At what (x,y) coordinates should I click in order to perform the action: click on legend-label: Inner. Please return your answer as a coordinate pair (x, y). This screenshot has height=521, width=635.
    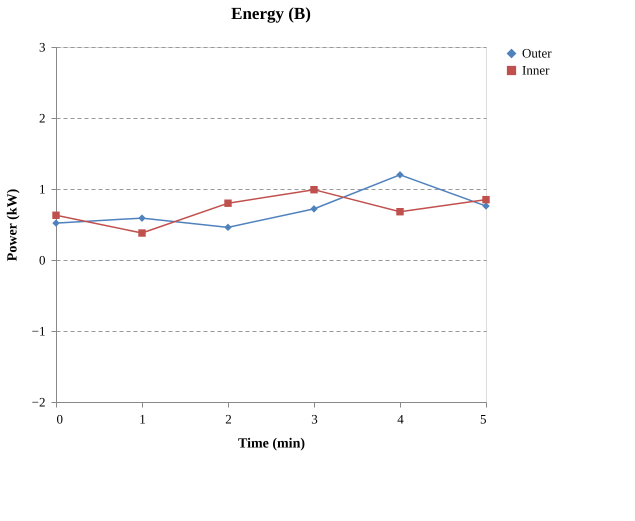
    Looking at the image, I should click on (536, 70).